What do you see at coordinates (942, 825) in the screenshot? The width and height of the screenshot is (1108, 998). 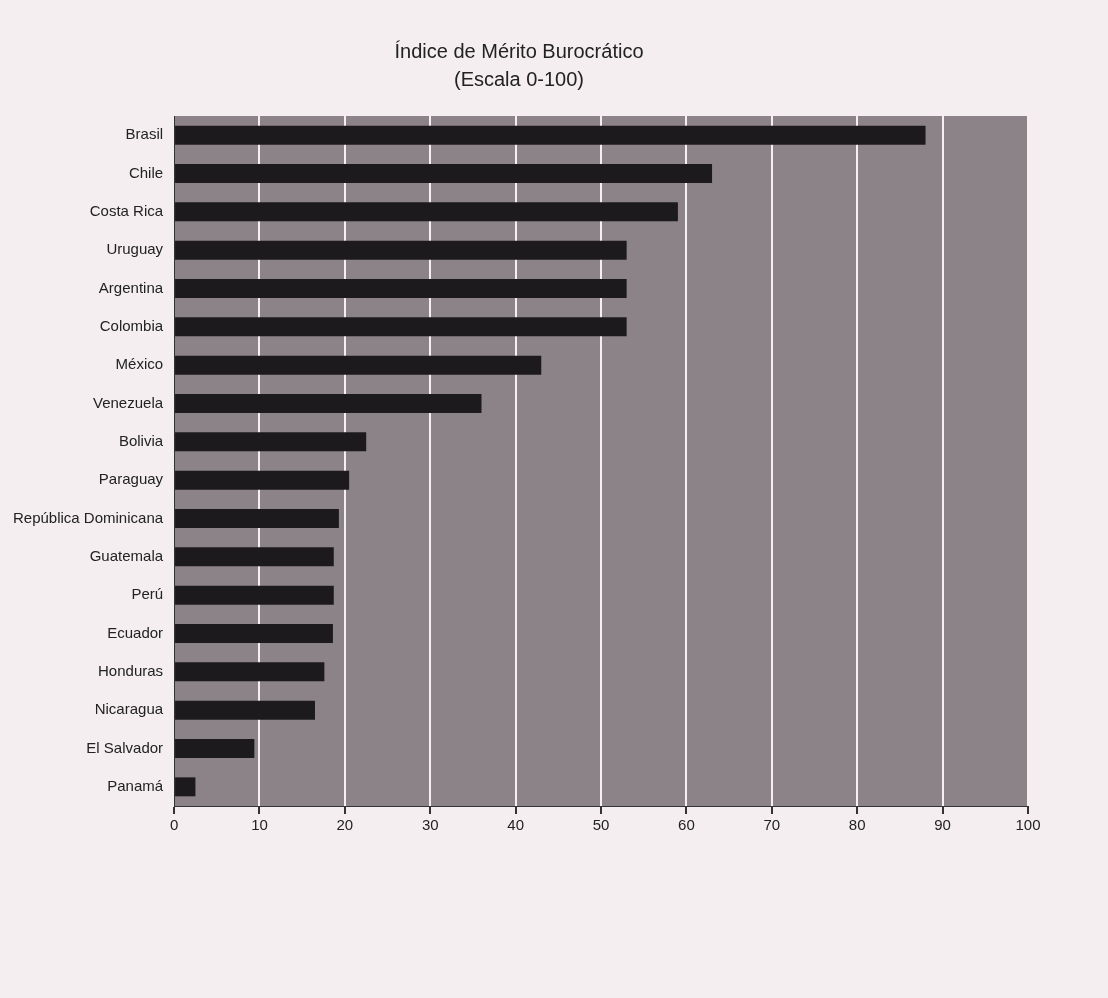 I see `x-tick-label: 90` at bounding box center [942, 825].